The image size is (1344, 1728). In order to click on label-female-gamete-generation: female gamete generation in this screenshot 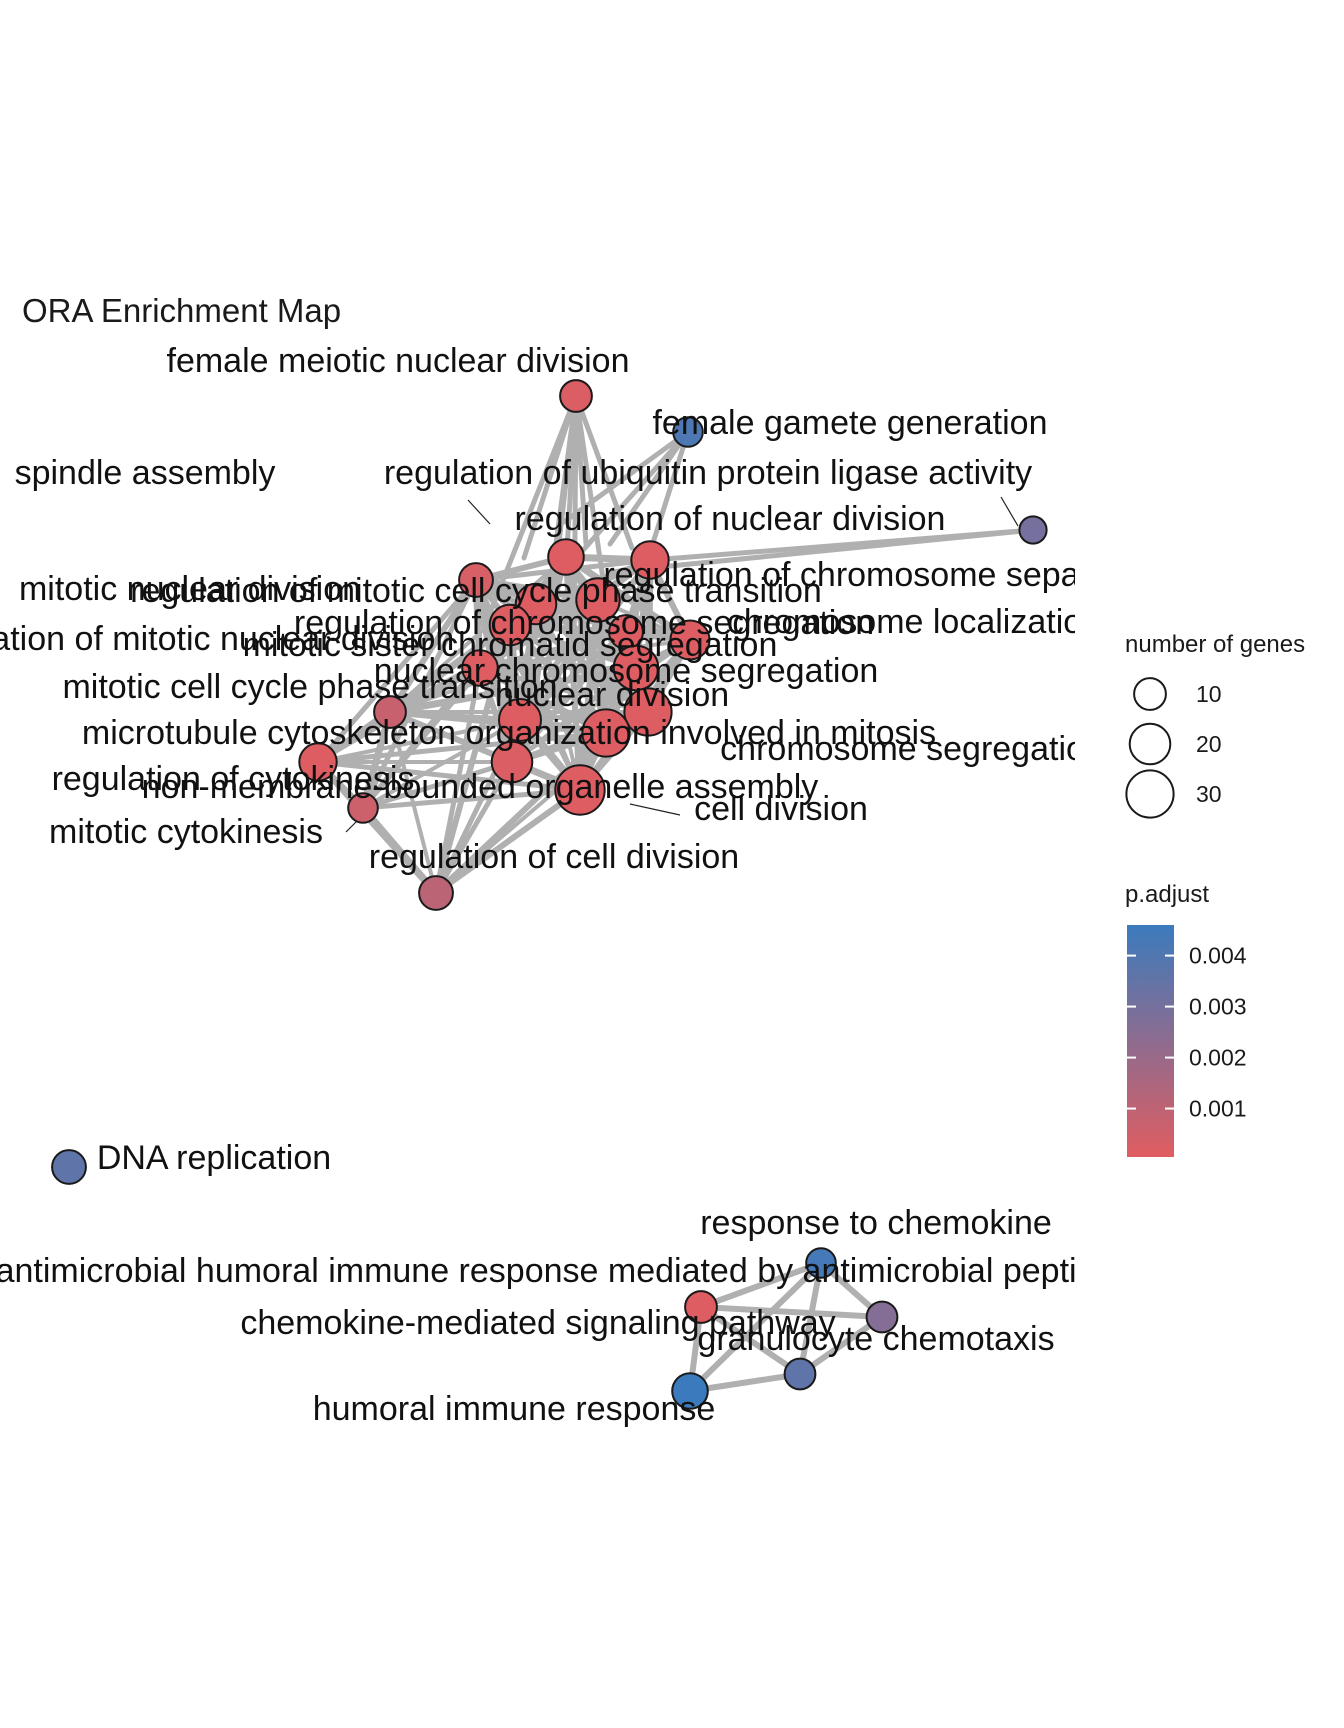, I will do `click(849, 423)`.